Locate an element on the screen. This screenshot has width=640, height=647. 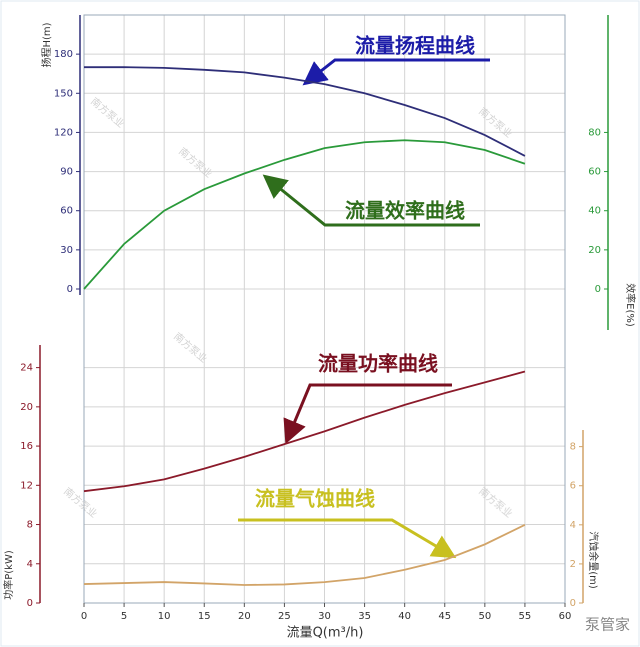
x-tick-label: 0 is located at coordinates (84, 616).